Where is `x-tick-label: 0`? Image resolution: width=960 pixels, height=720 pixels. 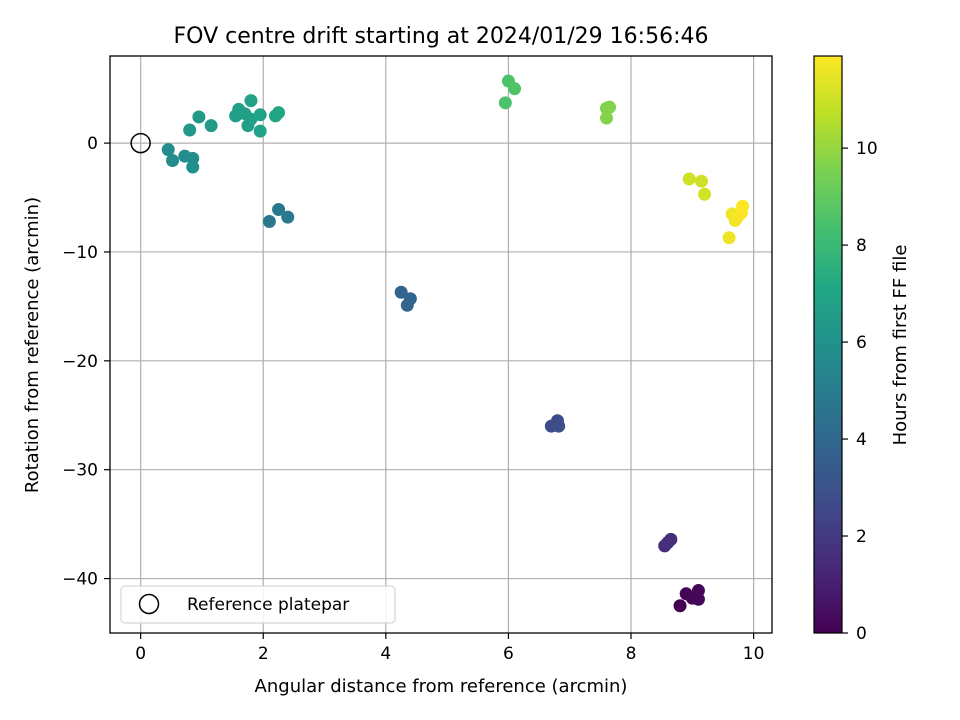
x-tick-label: 0 is located at coordinates (140, 654).